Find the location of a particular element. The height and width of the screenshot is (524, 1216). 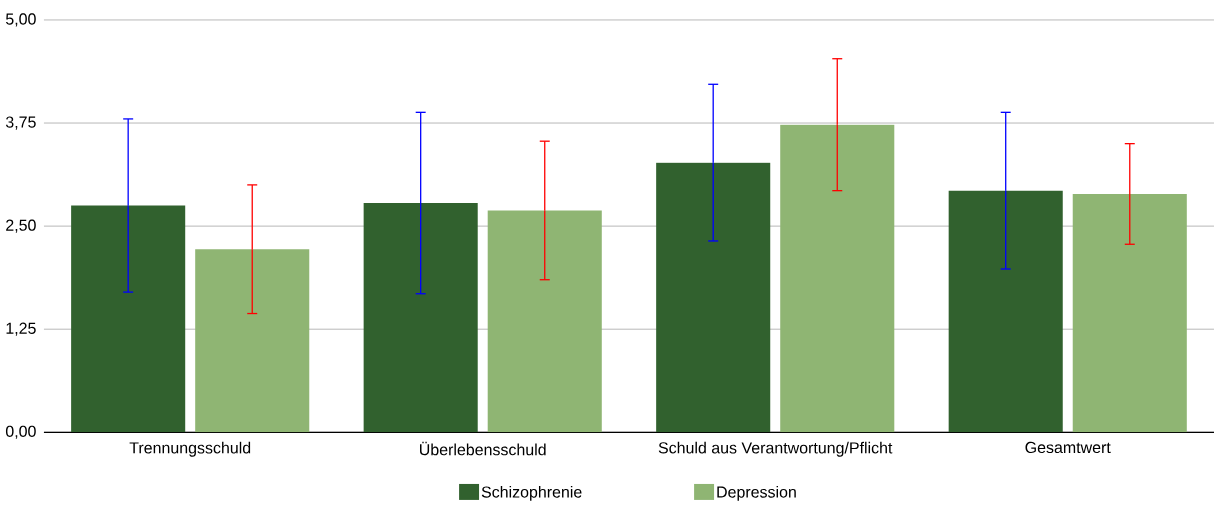

legend-label: Schizophrenie is located at coordinates (531, 493).